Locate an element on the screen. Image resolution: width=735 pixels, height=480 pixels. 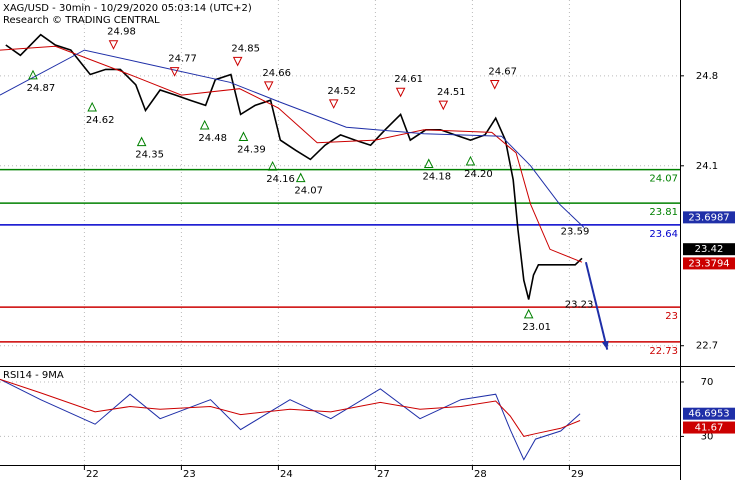
pivot-label: 24.85 is located at coordinates (245, 48).